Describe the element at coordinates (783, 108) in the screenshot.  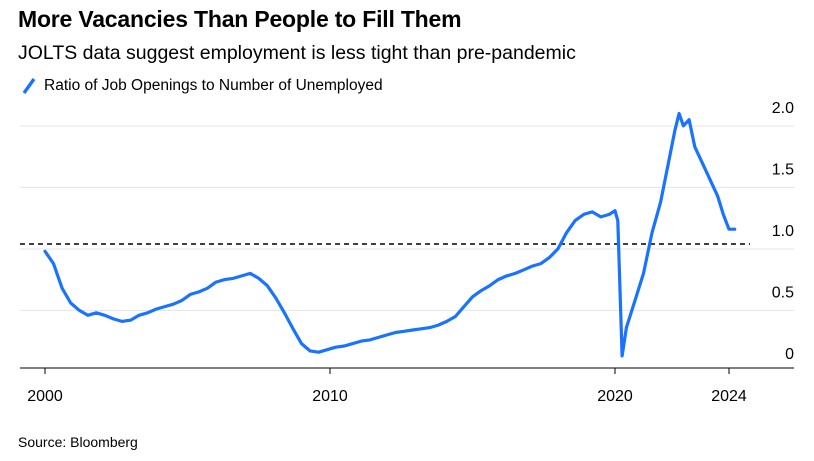
I see `y-tick-label: 2.0` at that location.